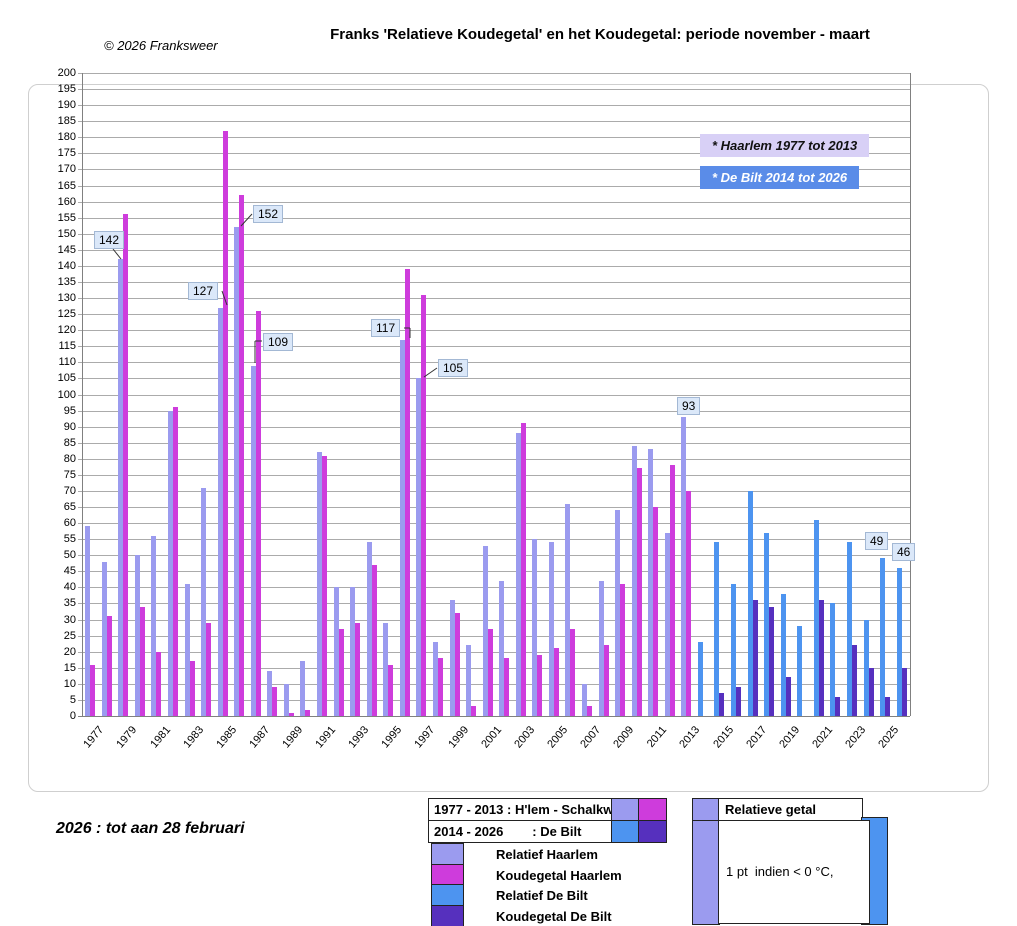 This screenshot has height=926, width=1017. Describe the element at coordinates (374, 640) in the screenshot. I see `bar-koudegetal-1994` at that location.